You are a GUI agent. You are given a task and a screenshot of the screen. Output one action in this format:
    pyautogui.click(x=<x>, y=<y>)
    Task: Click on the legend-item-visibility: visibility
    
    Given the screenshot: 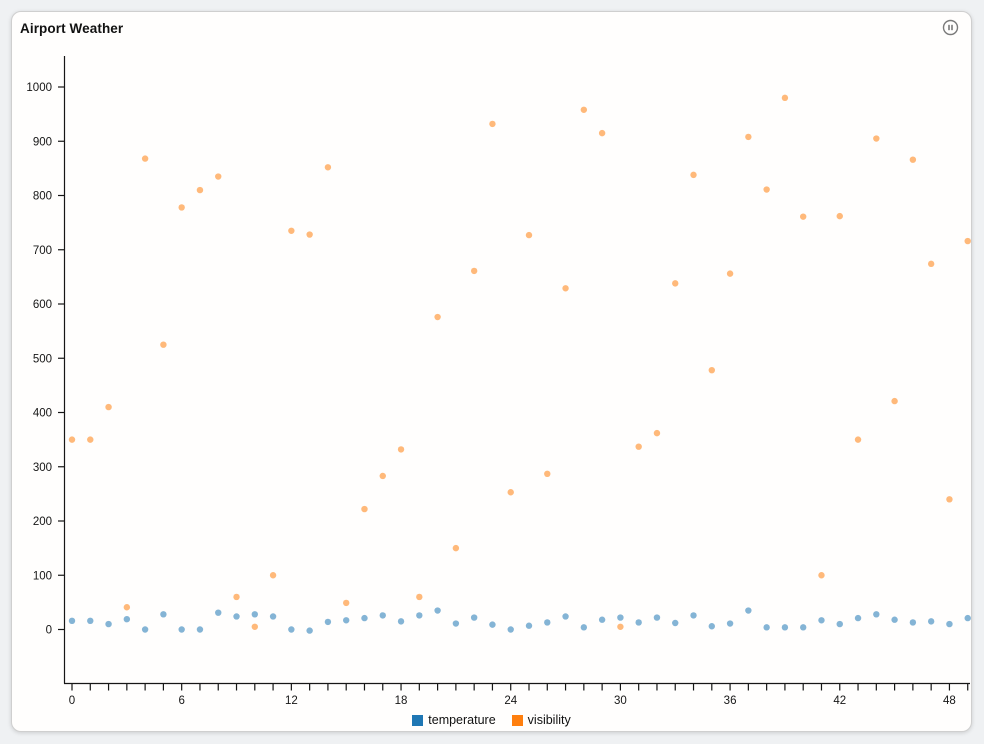 What is the action you would take?
    pyautogui.click(x=541, y=720)
    